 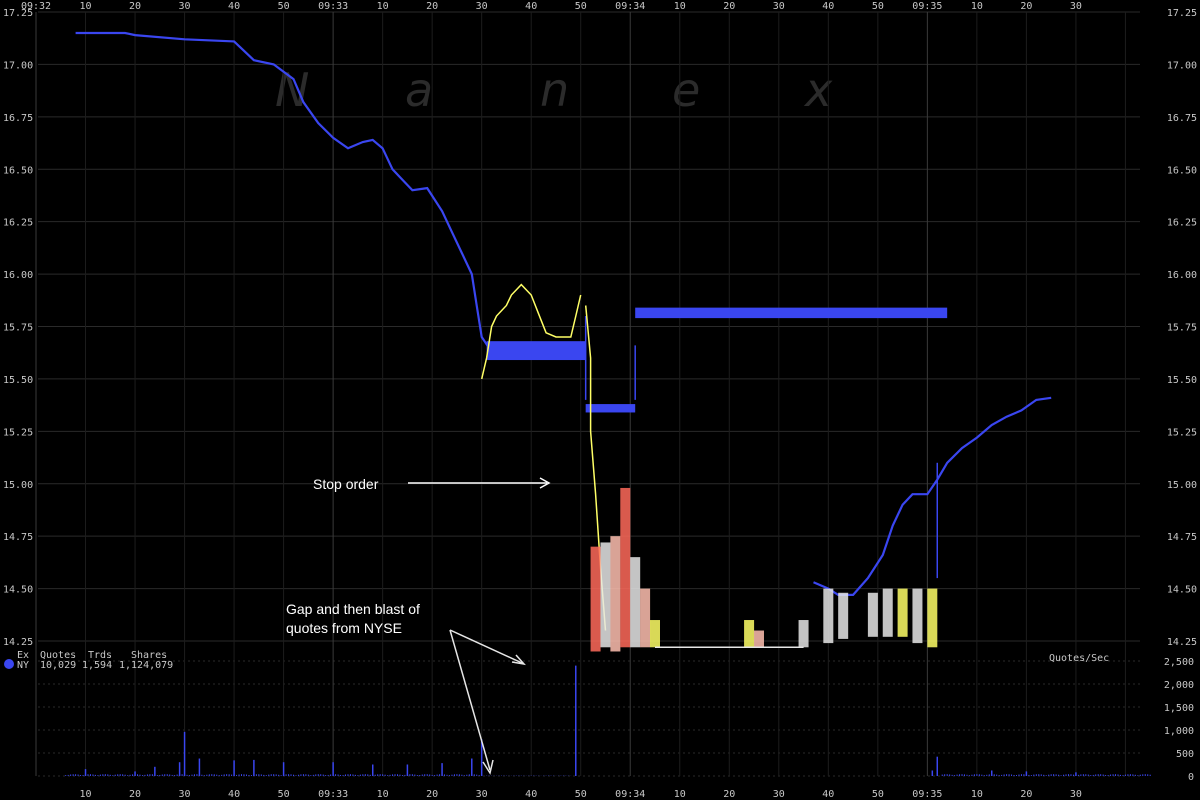 I want to click on legend-trds: 1,594, so click(x=97, y=665).